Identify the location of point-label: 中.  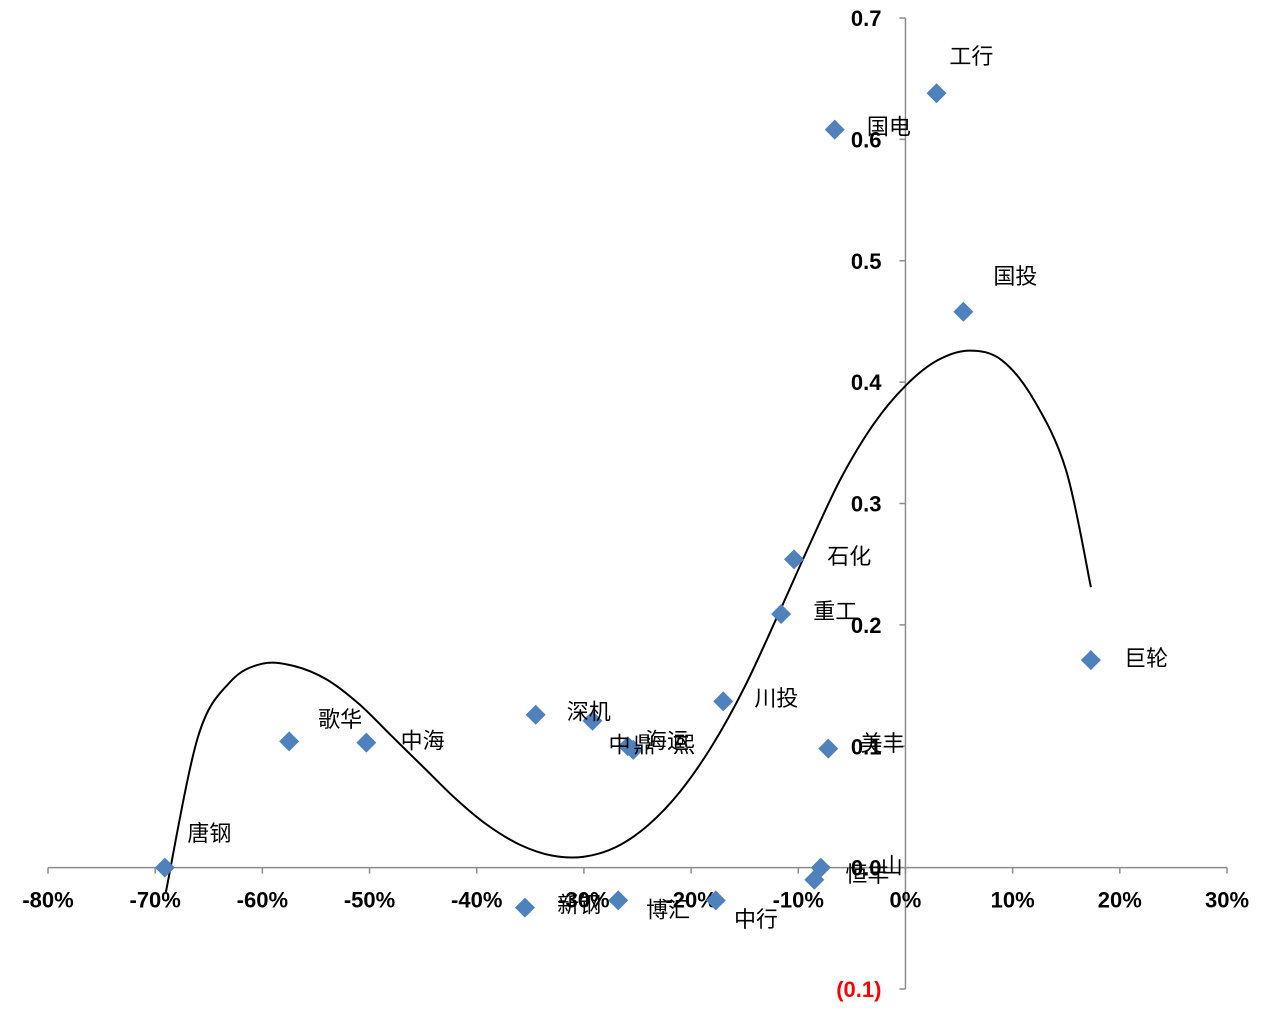
(620, 745).